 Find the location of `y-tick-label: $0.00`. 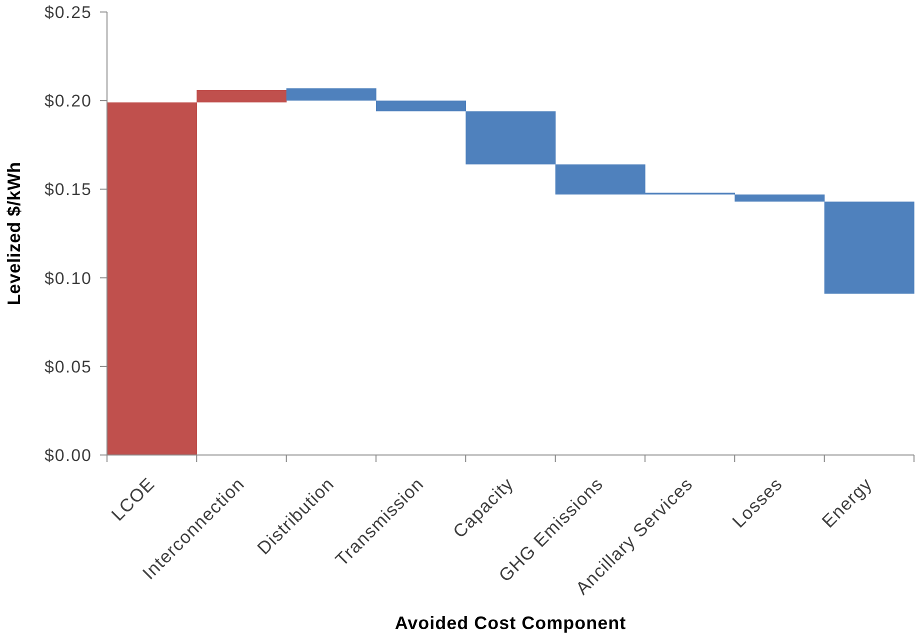

y-tick-label: $0.00 is located at coordinates (68, 456).